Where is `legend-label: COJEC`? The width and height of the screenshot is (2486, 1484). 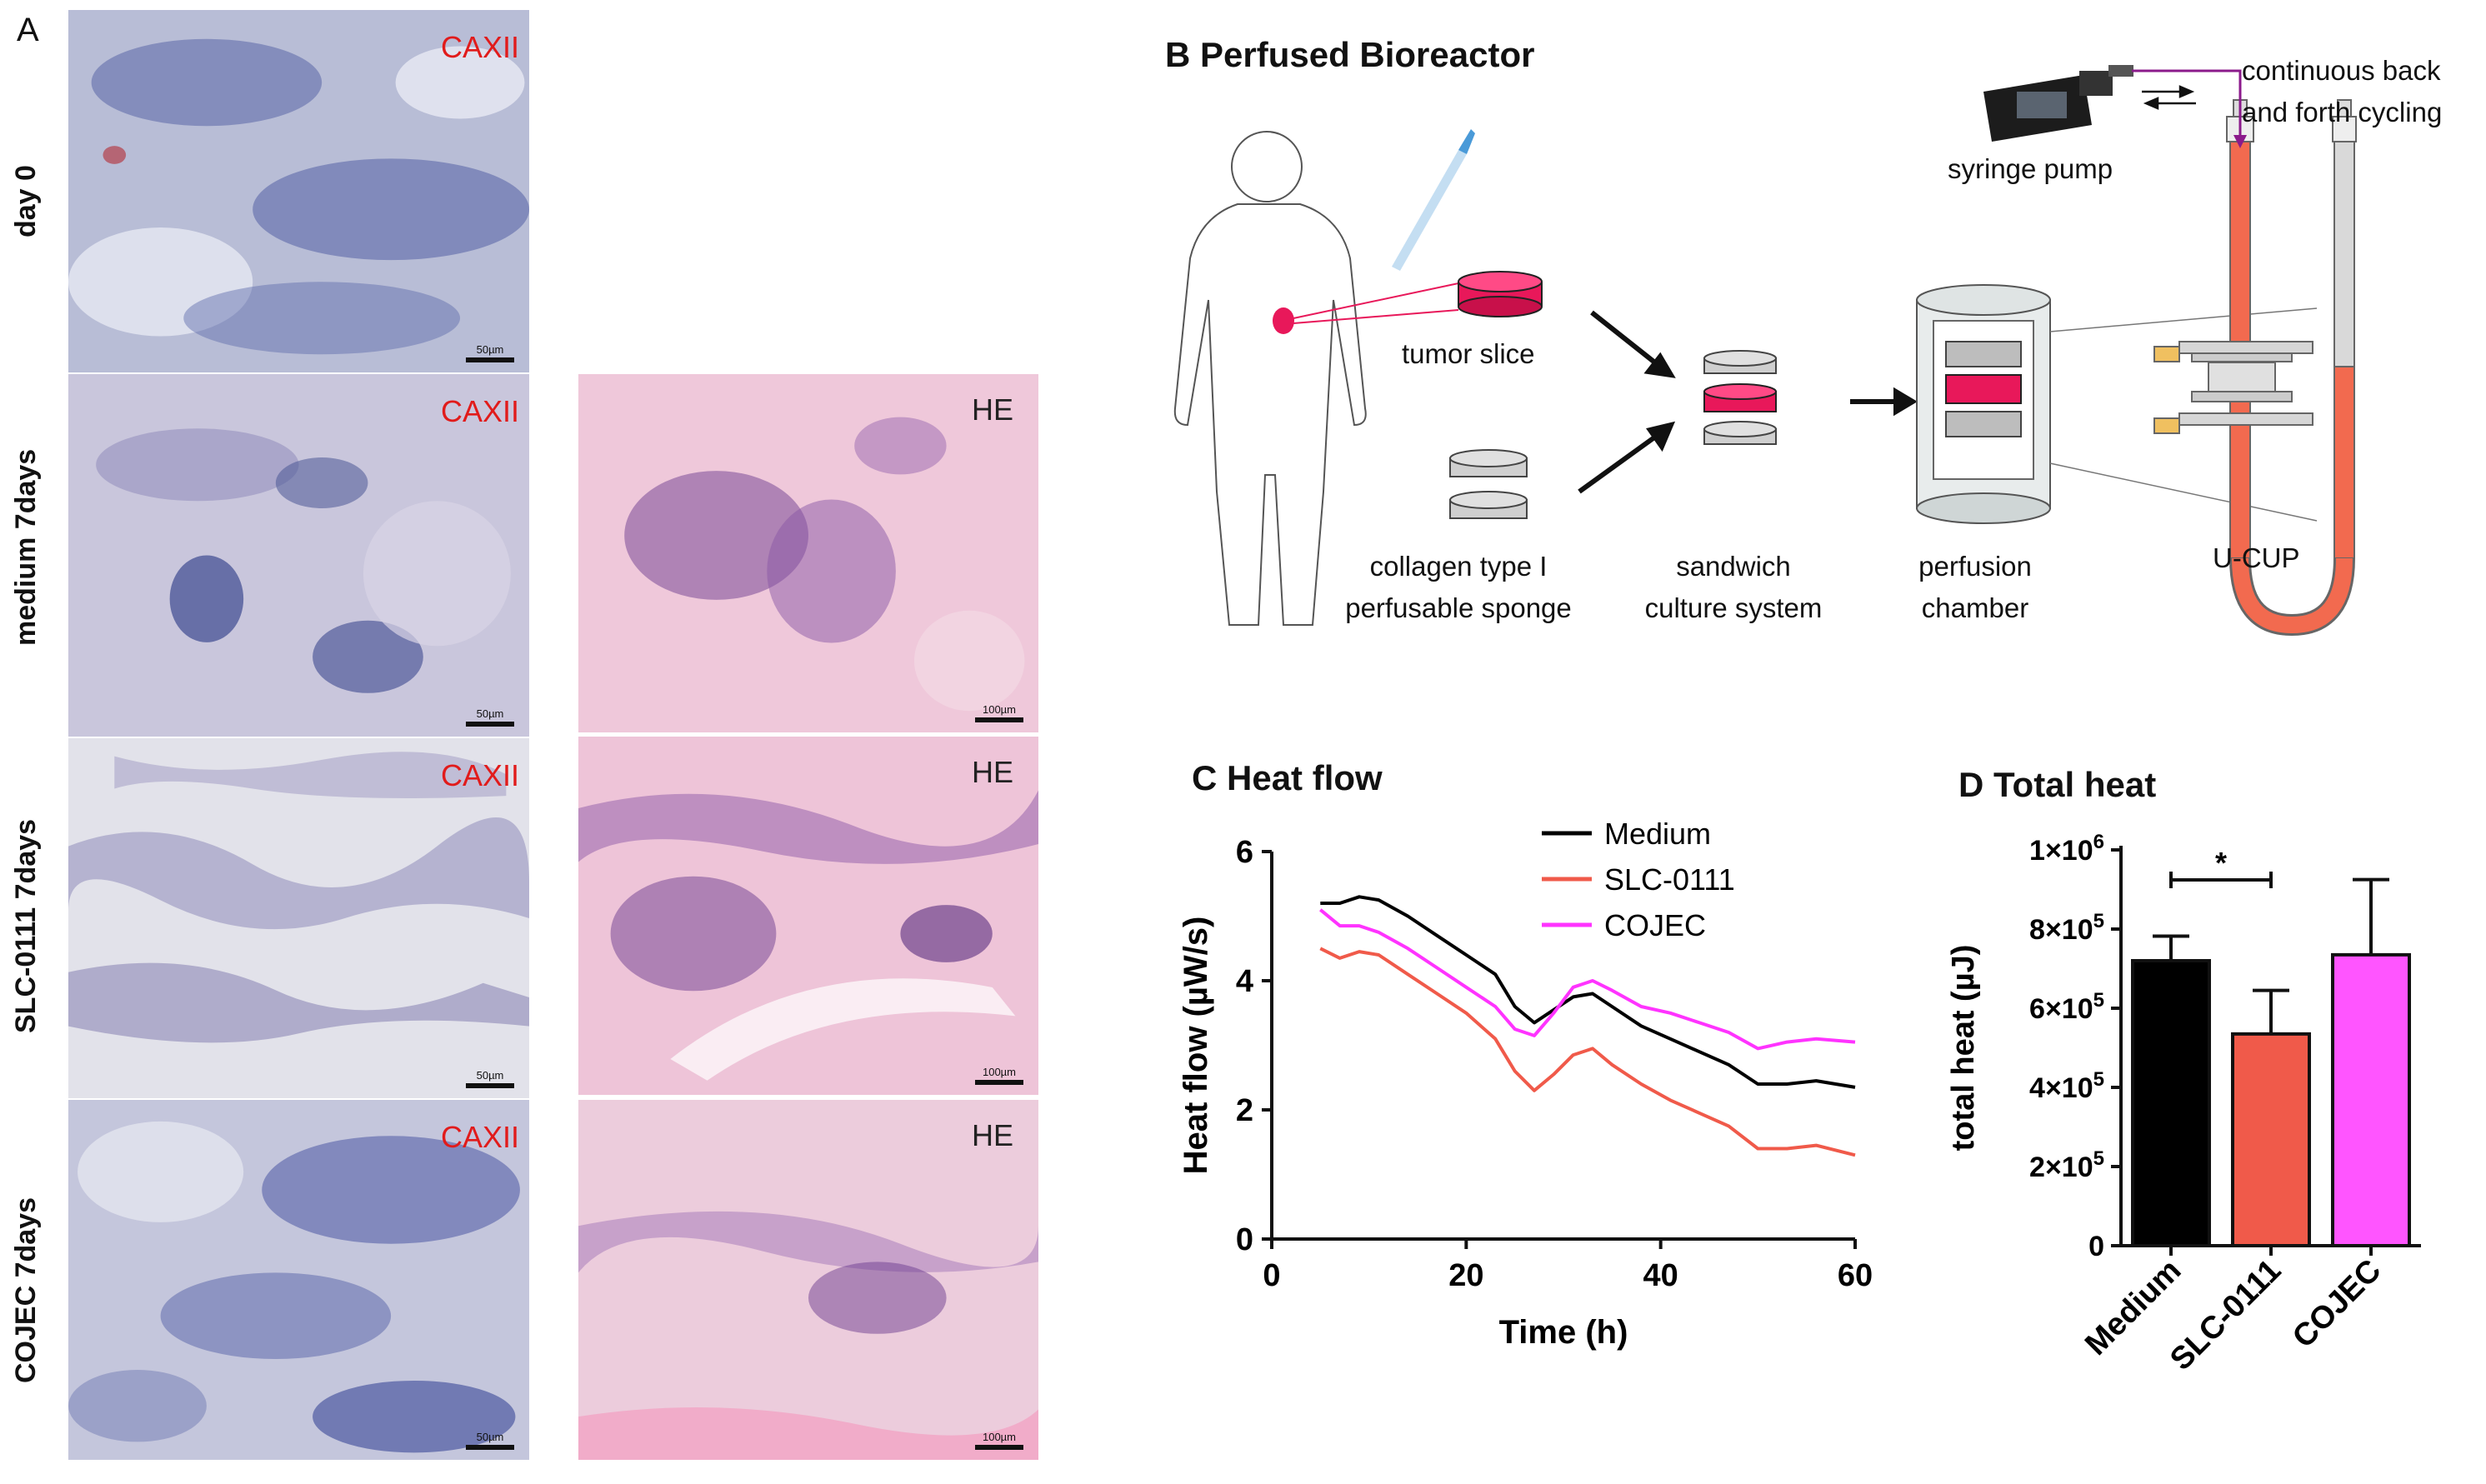
legend-label: COJEC is located at coordinates (1655, 925).